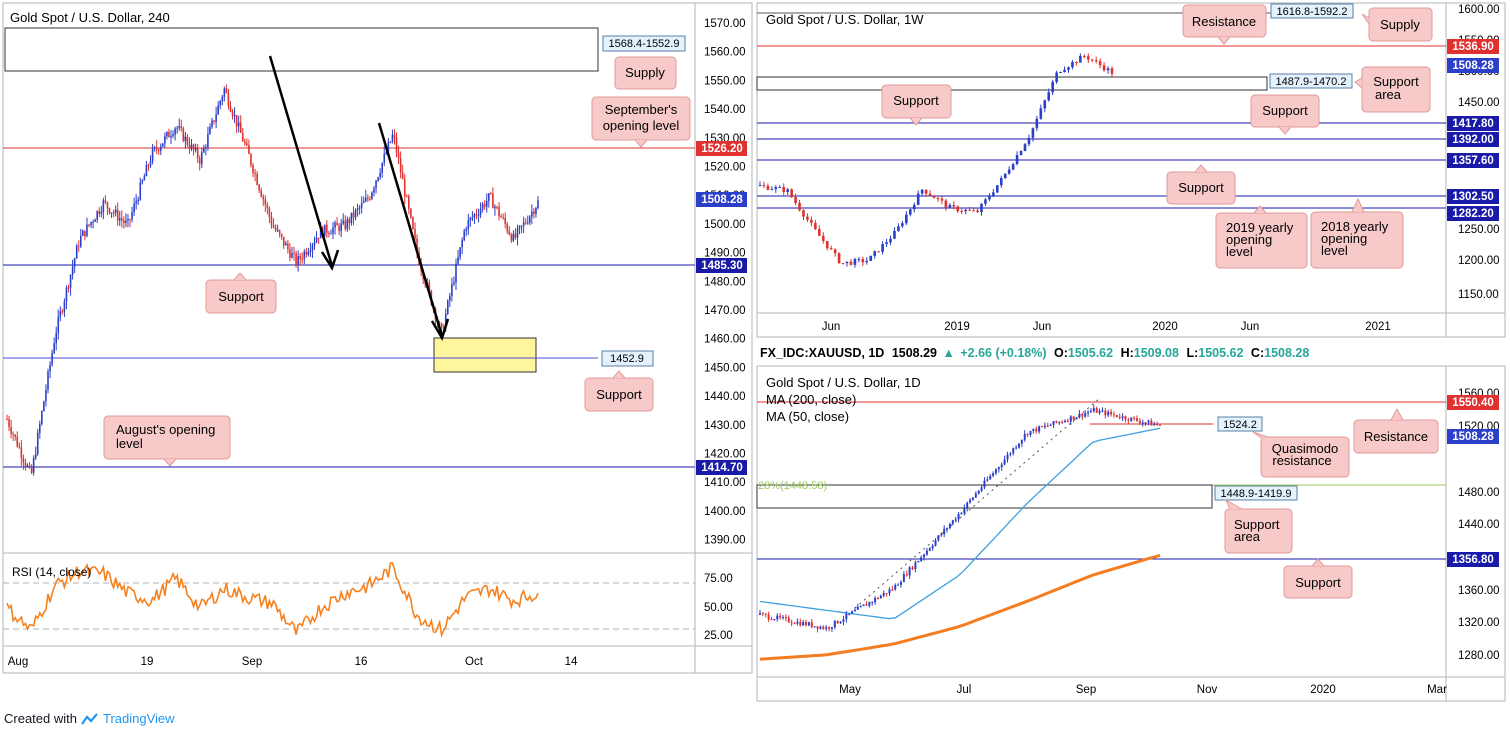 The width and height of the screenshot is (1510, 735). I want to click on support-zone, so click(485, 355).